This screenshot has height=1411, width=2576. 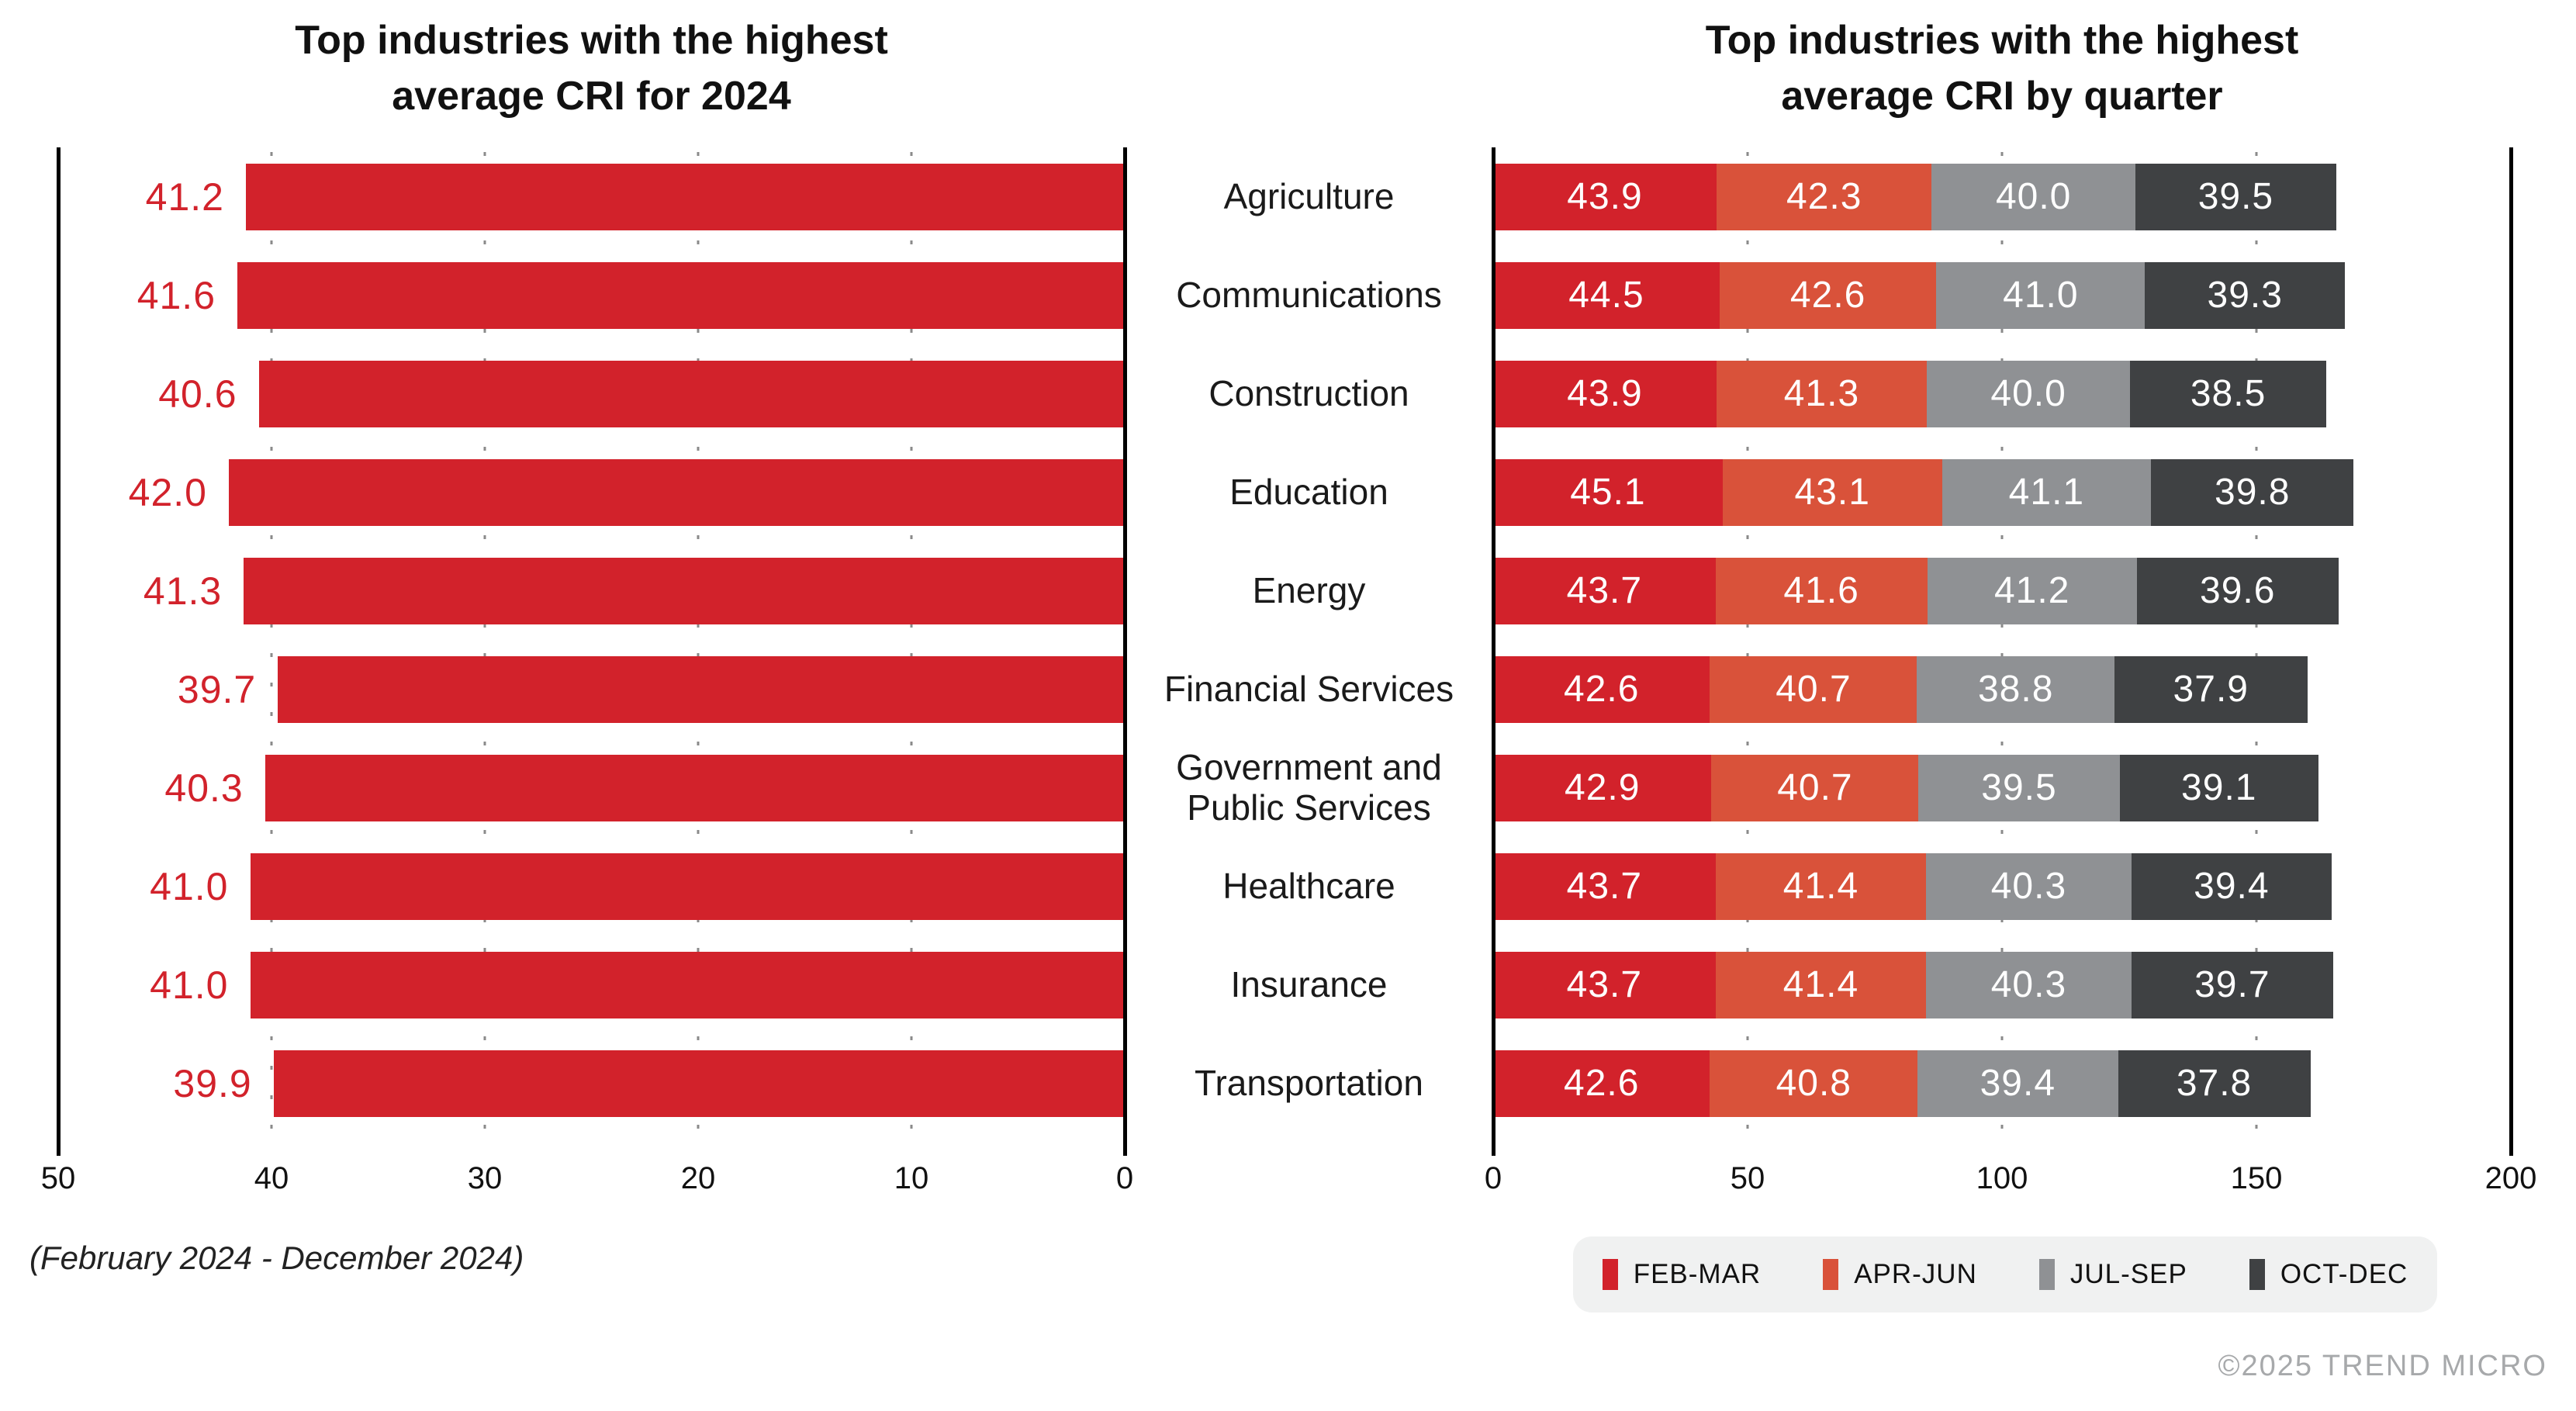 I want to click on left-chart-x-axis: 50 40 30 20 10 0, so click(x=587, y=1184).